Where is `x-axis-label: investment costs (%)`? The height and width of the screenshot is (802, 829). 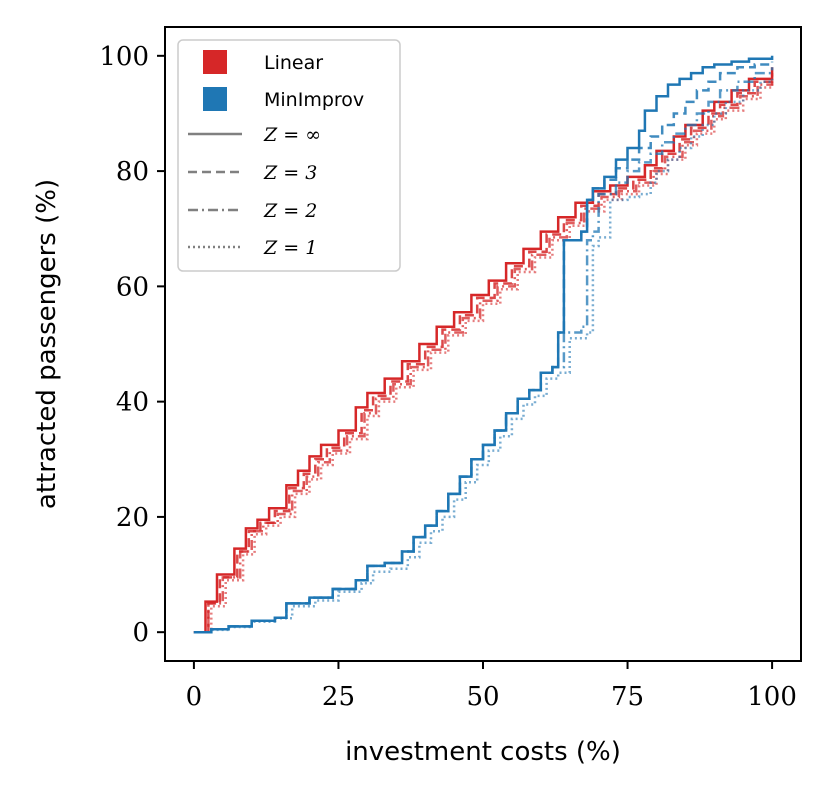
x-axis-label: investment costs (%) is located at coordinates (483, 752).